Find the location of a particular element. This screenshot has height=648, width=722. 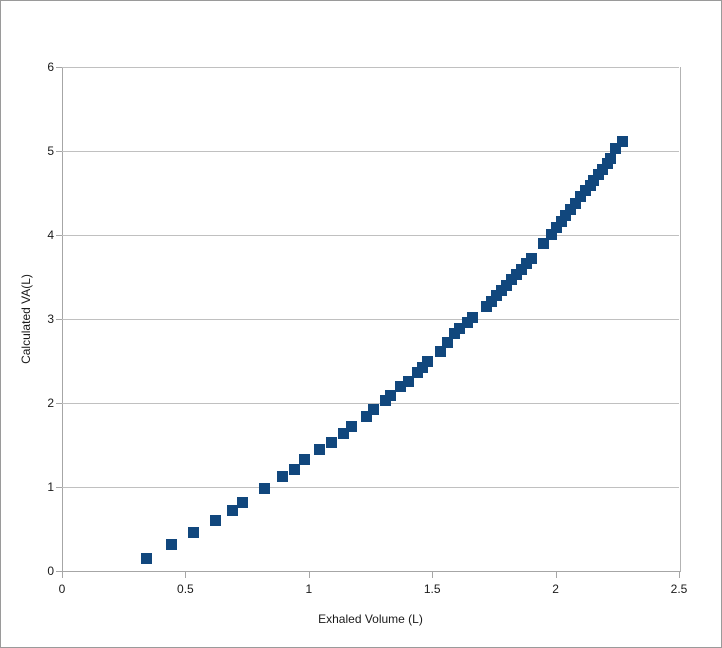

y-tick-label: 2 is located at coordinates (50, 403).